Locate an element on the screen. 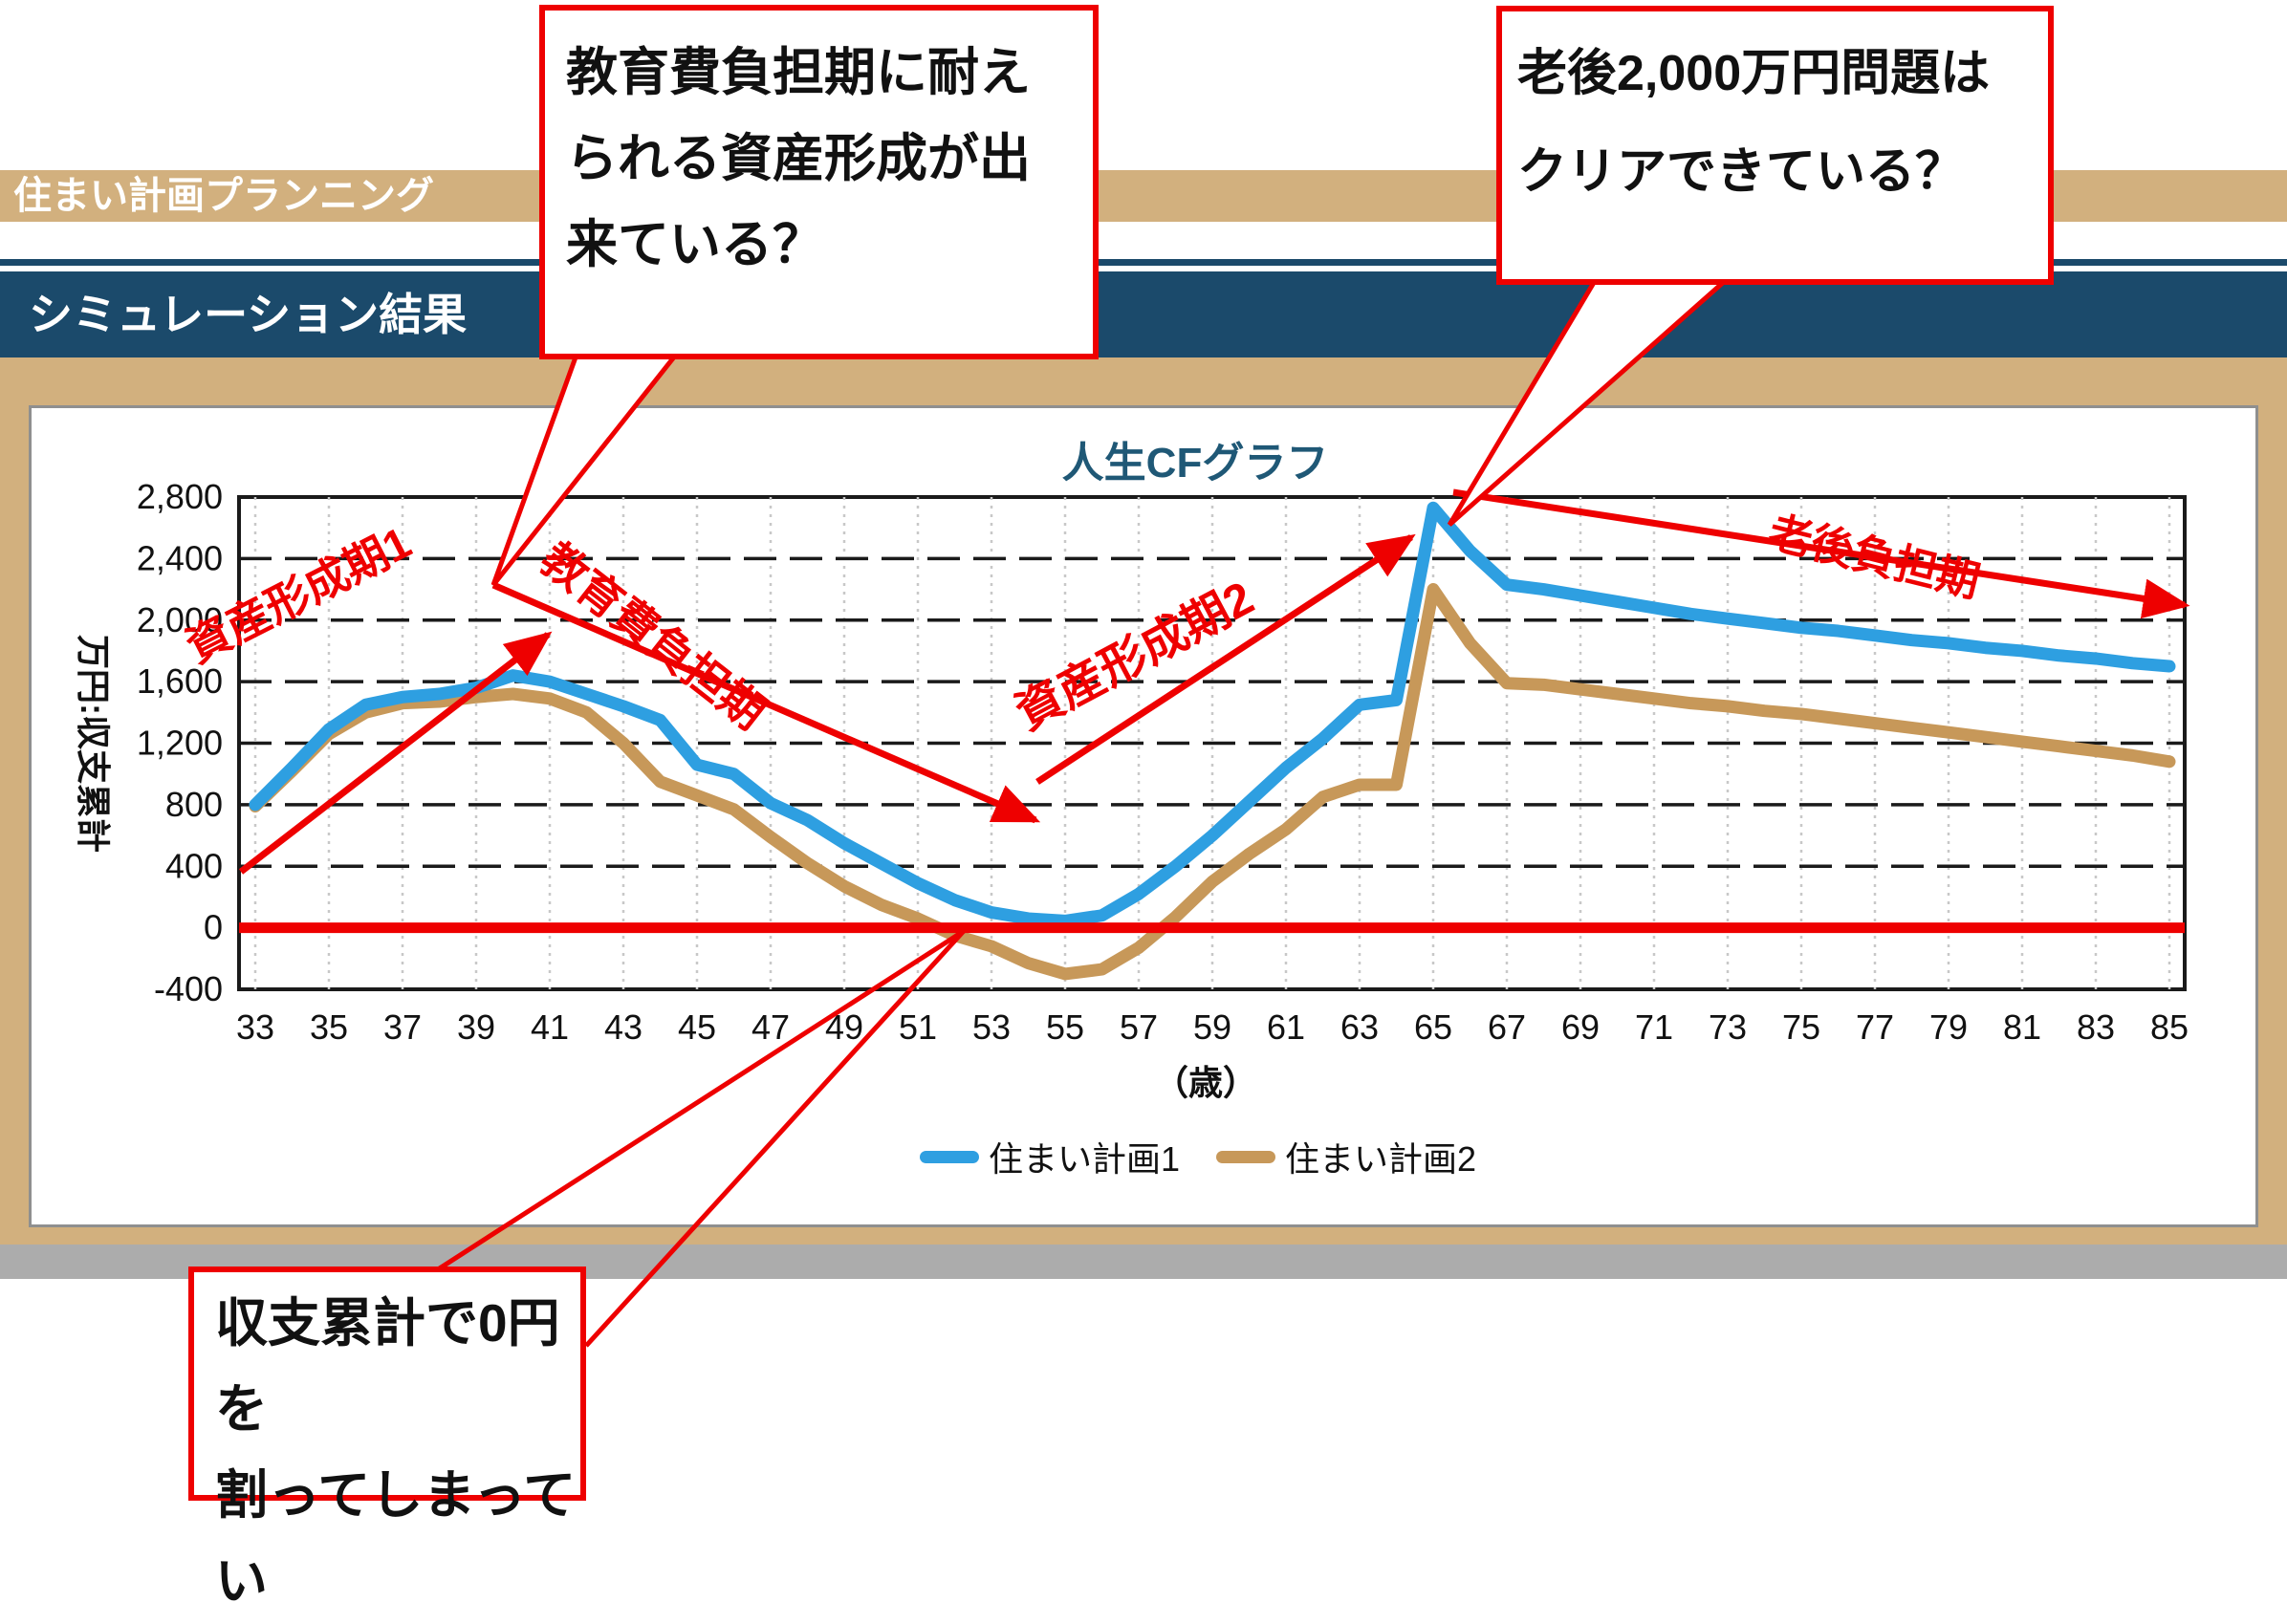 This screenshot has width=2287, height=1624. chart-legend: 住まい計画1 住まい計画2 is located at coordinates (1211, 1157).